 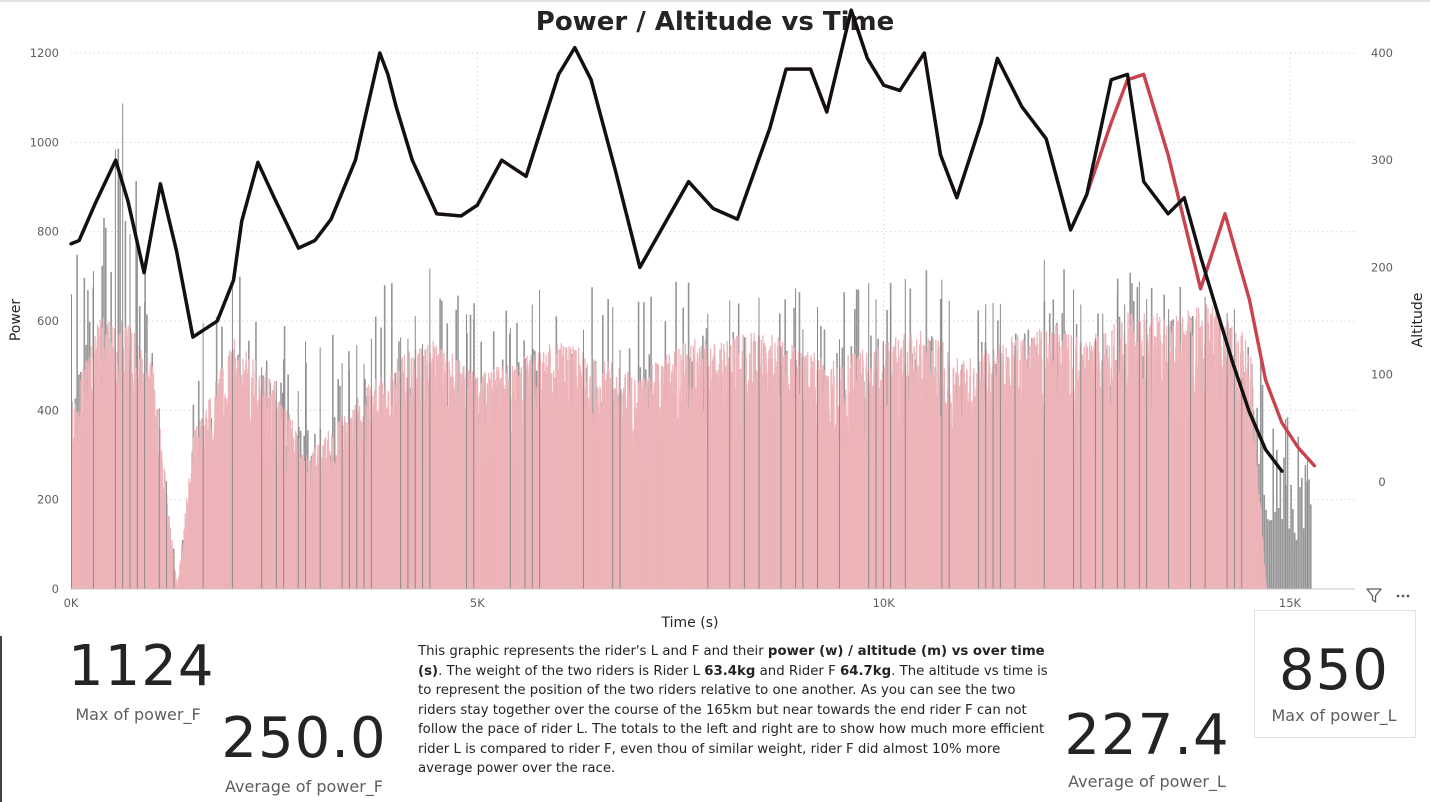 What do you see at coordinates (715, 22) in the screenshot?
I see `chart-title: Power / Altitude vs Time` at bounding box center [715, 22].